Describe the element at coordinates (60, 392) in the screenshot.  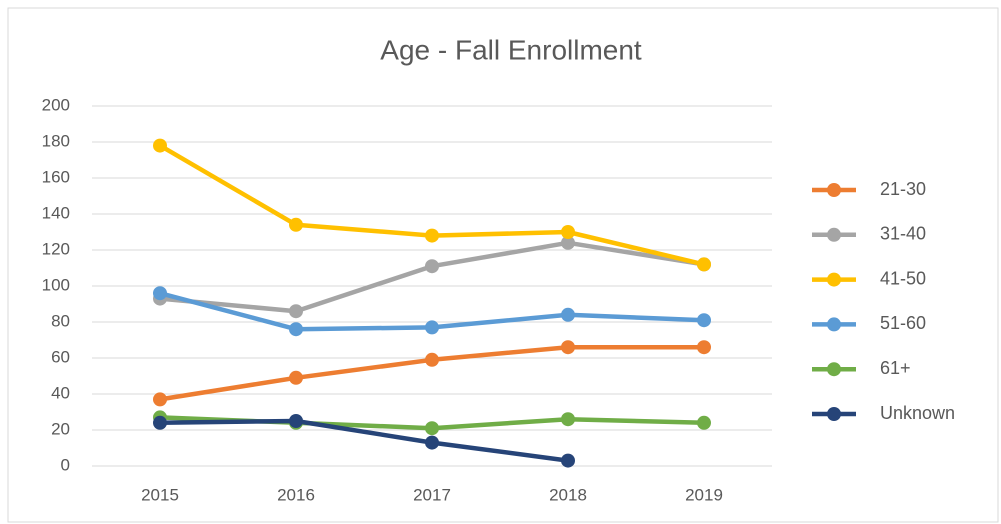
I see `y-tick-label: 40` at that location.